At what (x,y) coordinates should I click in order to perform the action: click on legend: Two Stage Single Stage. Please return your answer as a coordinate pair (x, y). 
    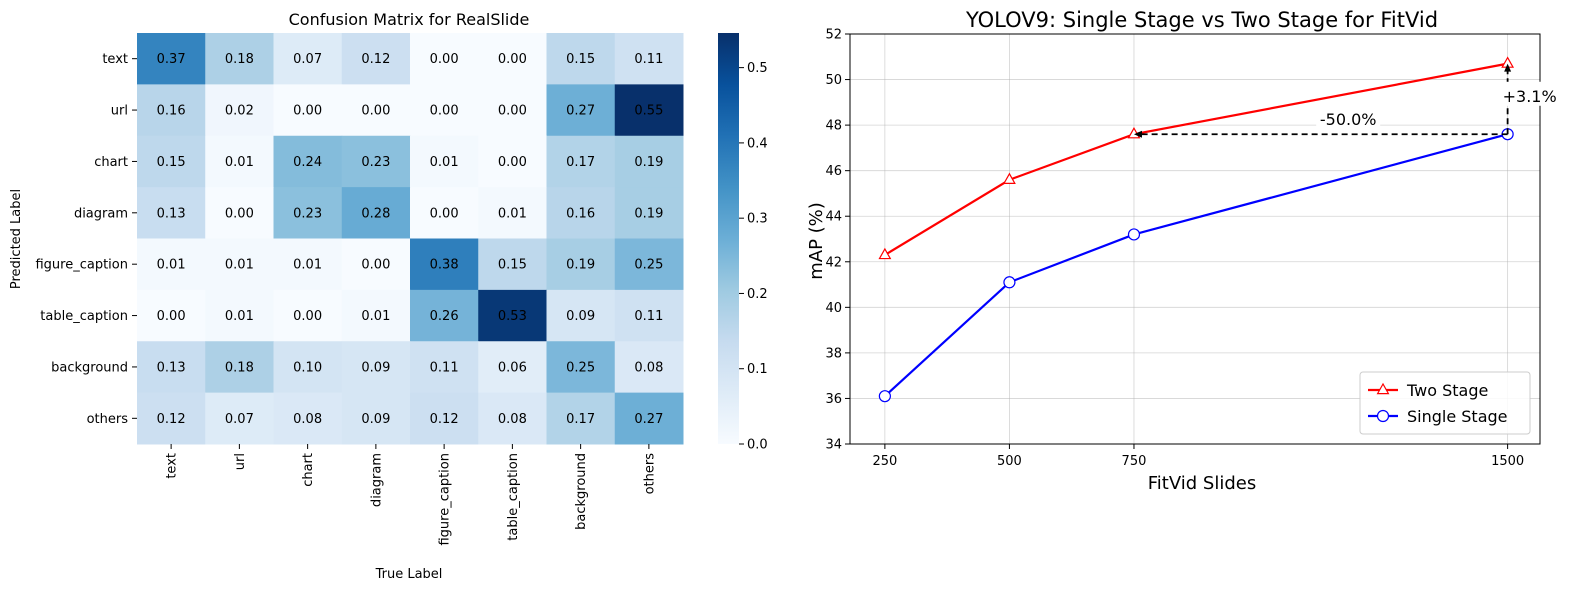
    Looking at the image, I should click on (1445, 403).